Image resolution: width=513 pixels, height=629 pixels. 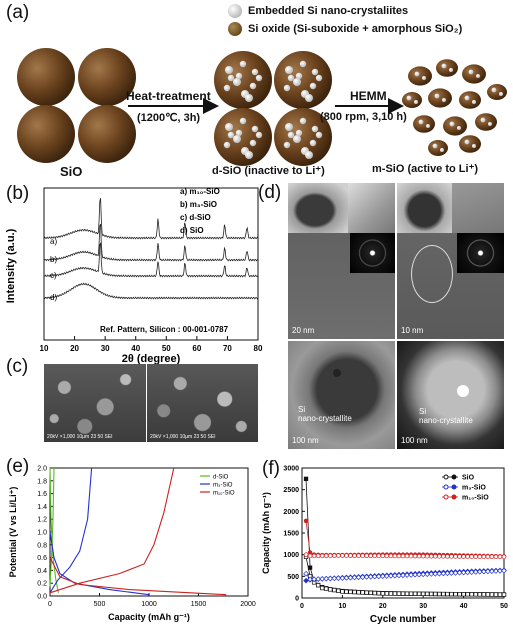 I want to click on chart-f-ytick-label: 0, so click(x=297, y=599).